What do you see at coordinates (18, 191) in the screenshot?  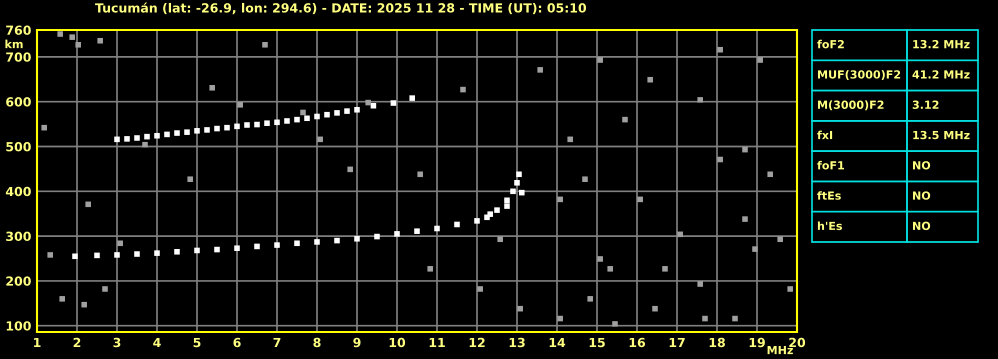 I see `y-tick-label: 400` at bounding box center [18, 191].